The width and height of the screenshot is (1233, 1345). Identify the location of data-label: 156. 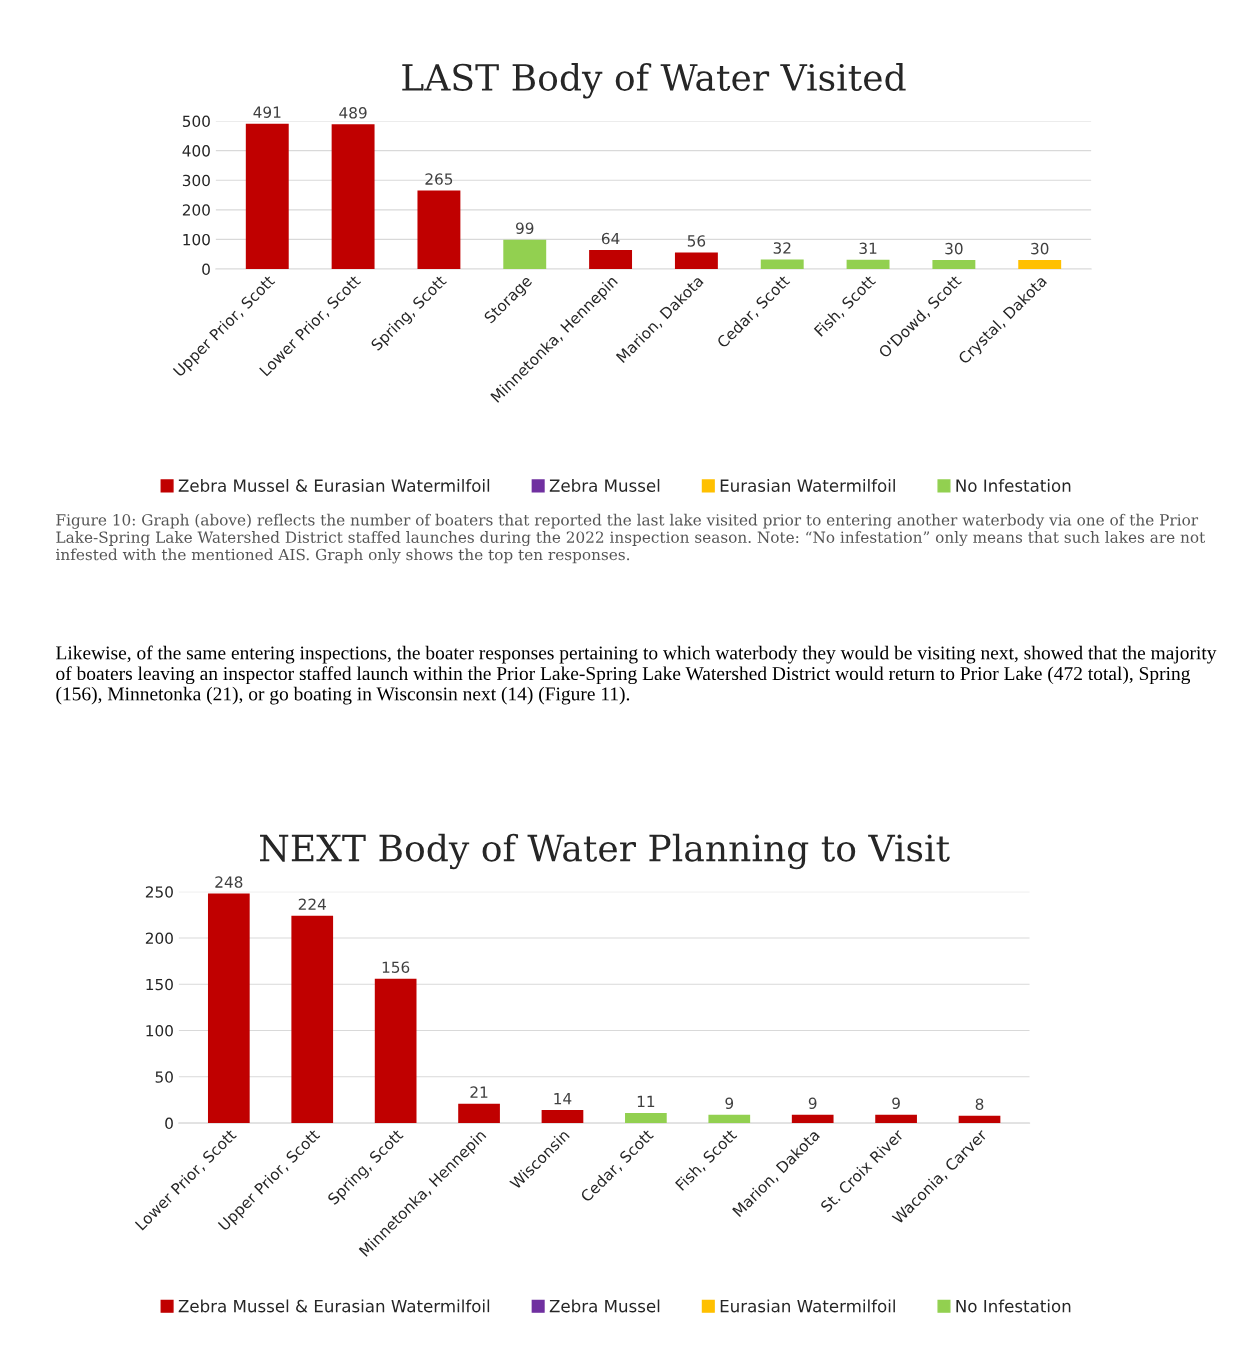
(396, 967).